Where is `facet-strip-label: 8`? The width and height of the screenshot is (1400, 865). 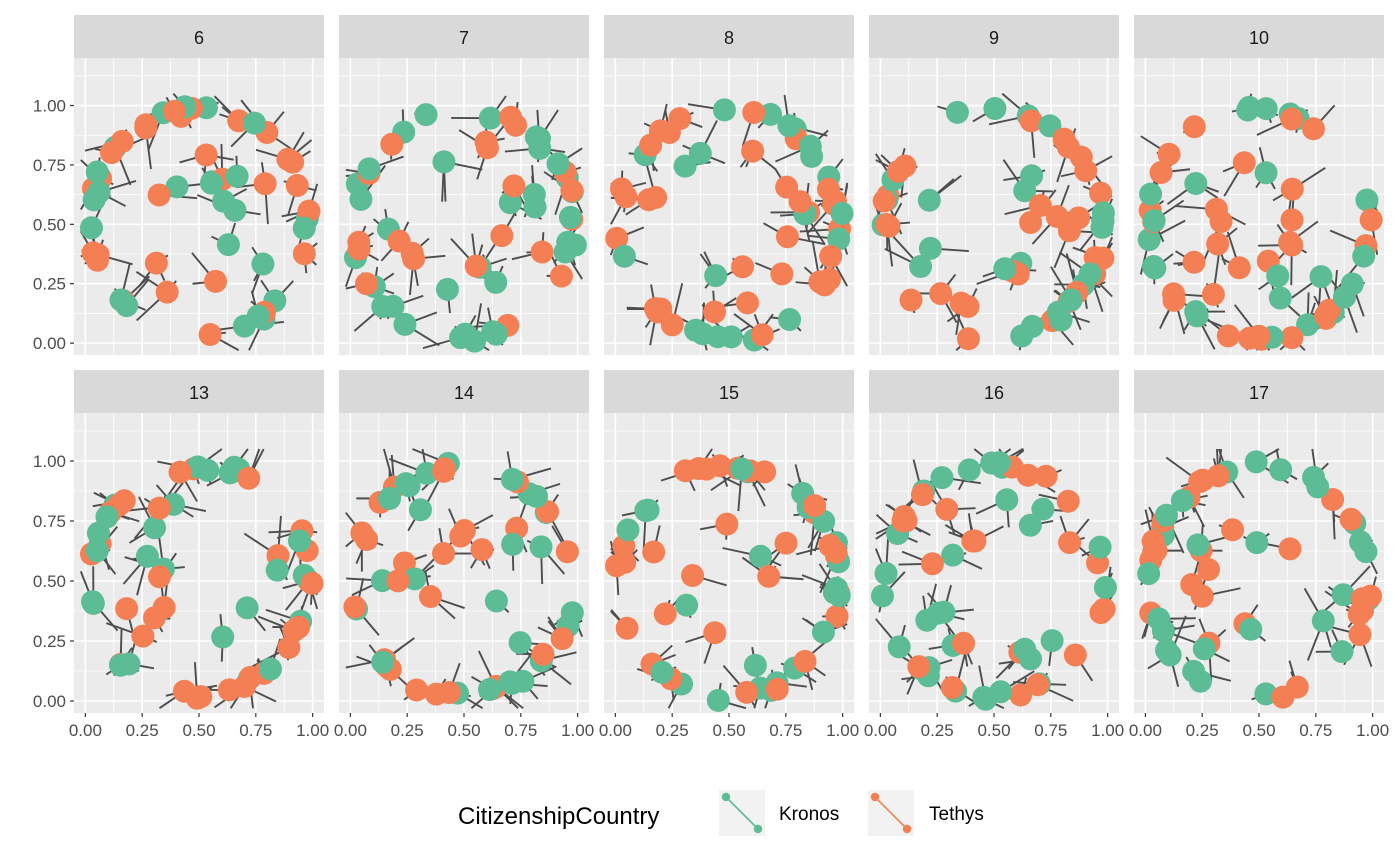
facet-strip-label: 8 is located at coordinates (729, 38).